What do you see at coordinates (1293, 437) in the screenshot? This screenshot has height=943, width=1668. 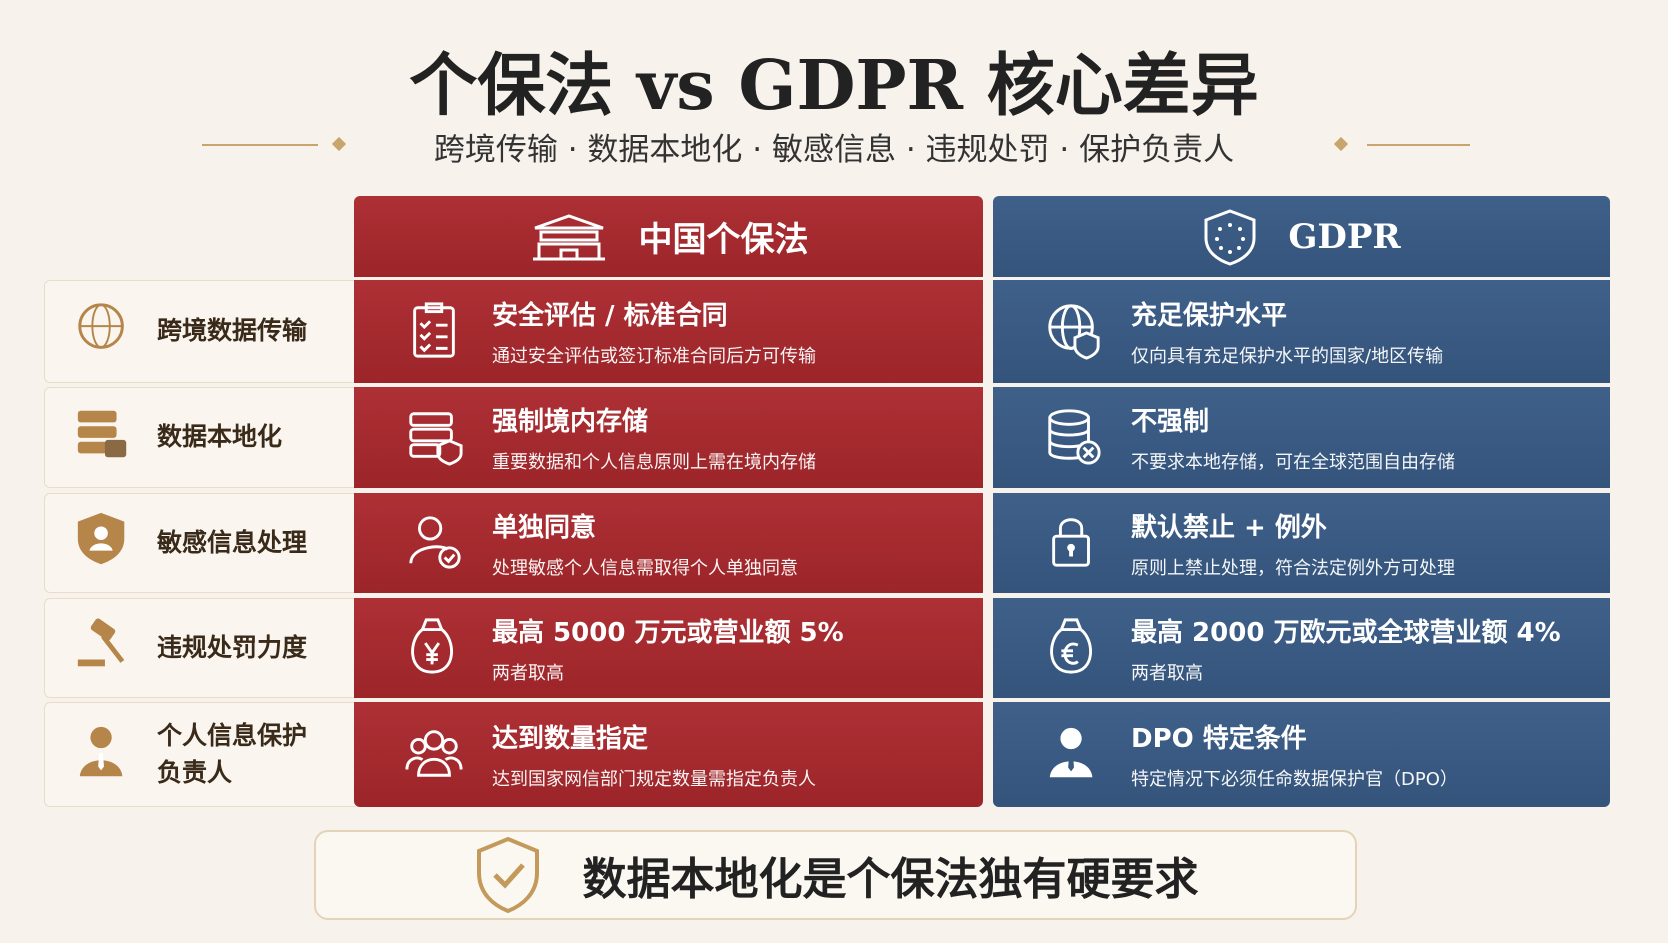 I see `cell-text: 不强制不要求本地存储，可在全球范围自由存储` at bounding box center [1293, 437].